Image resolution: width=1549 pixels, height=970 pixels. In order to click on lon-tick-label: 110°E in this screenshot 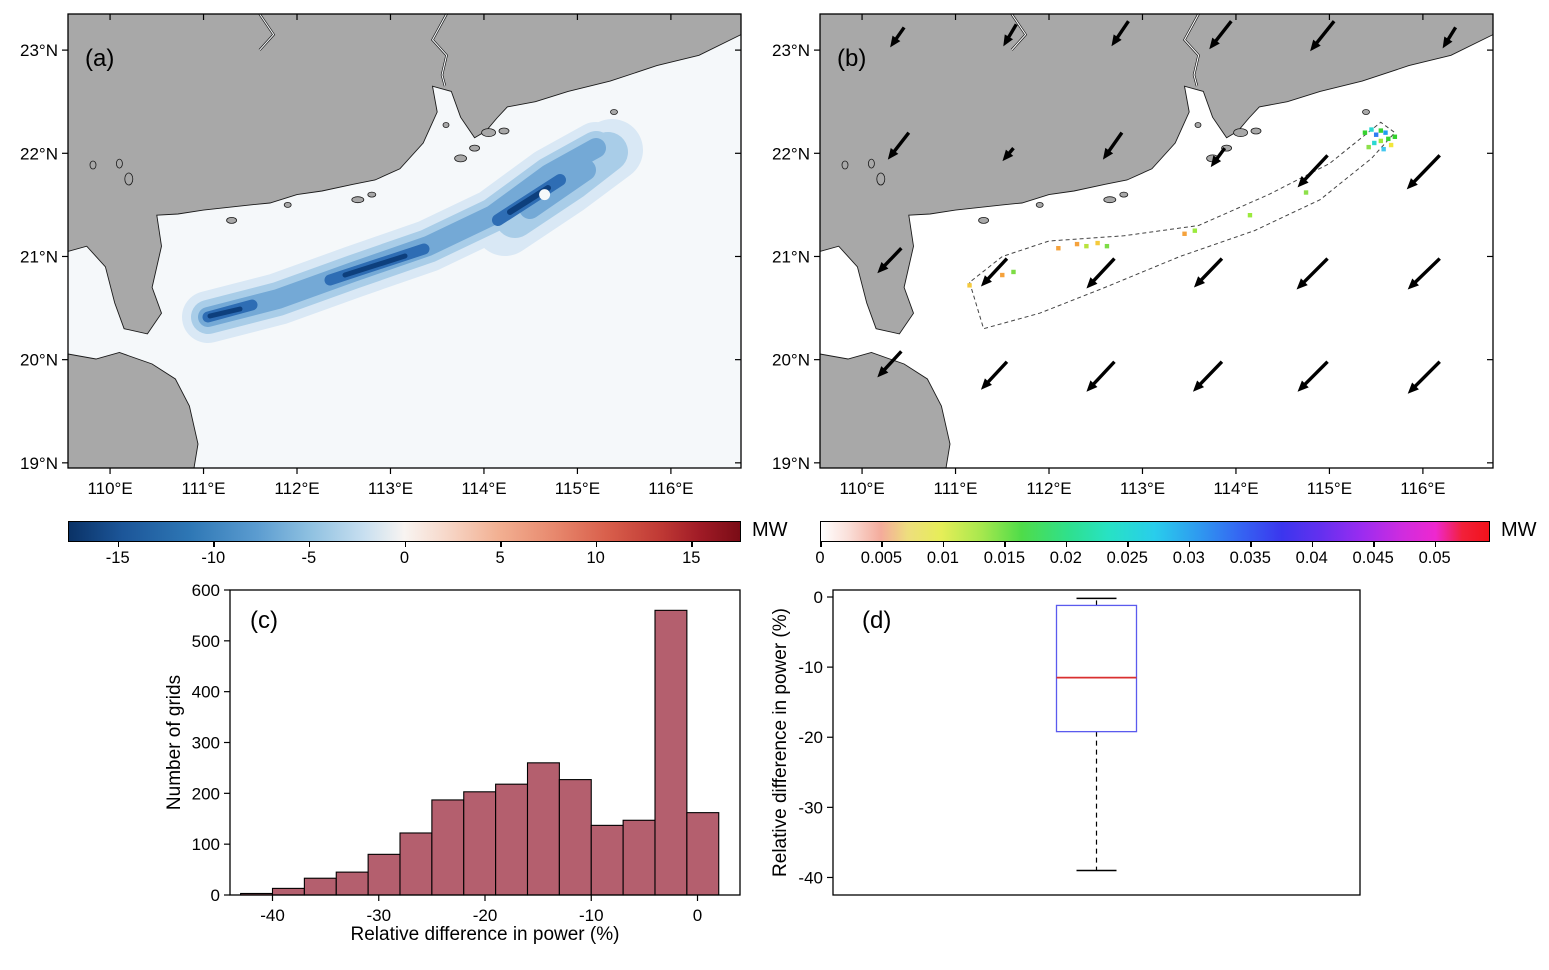, I will do `click(861, 488)`.